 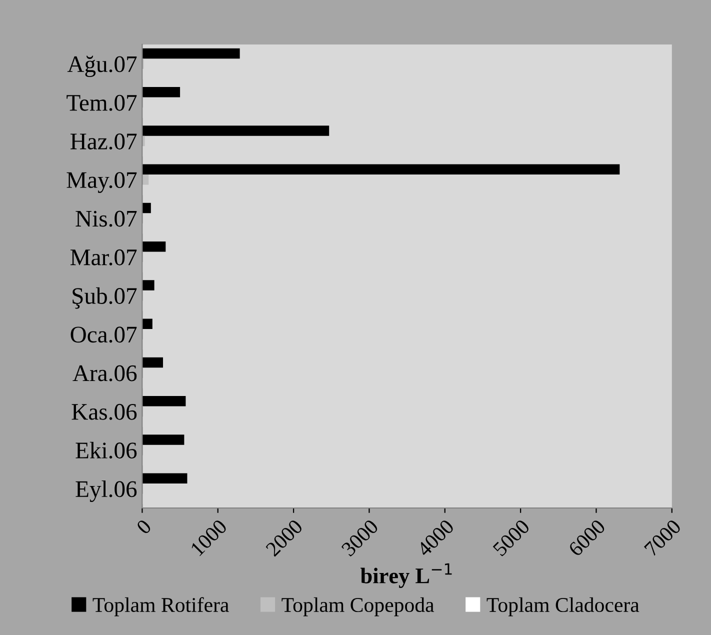 I want to click on y-tick-label: May.07, so click(x=101, y=182).